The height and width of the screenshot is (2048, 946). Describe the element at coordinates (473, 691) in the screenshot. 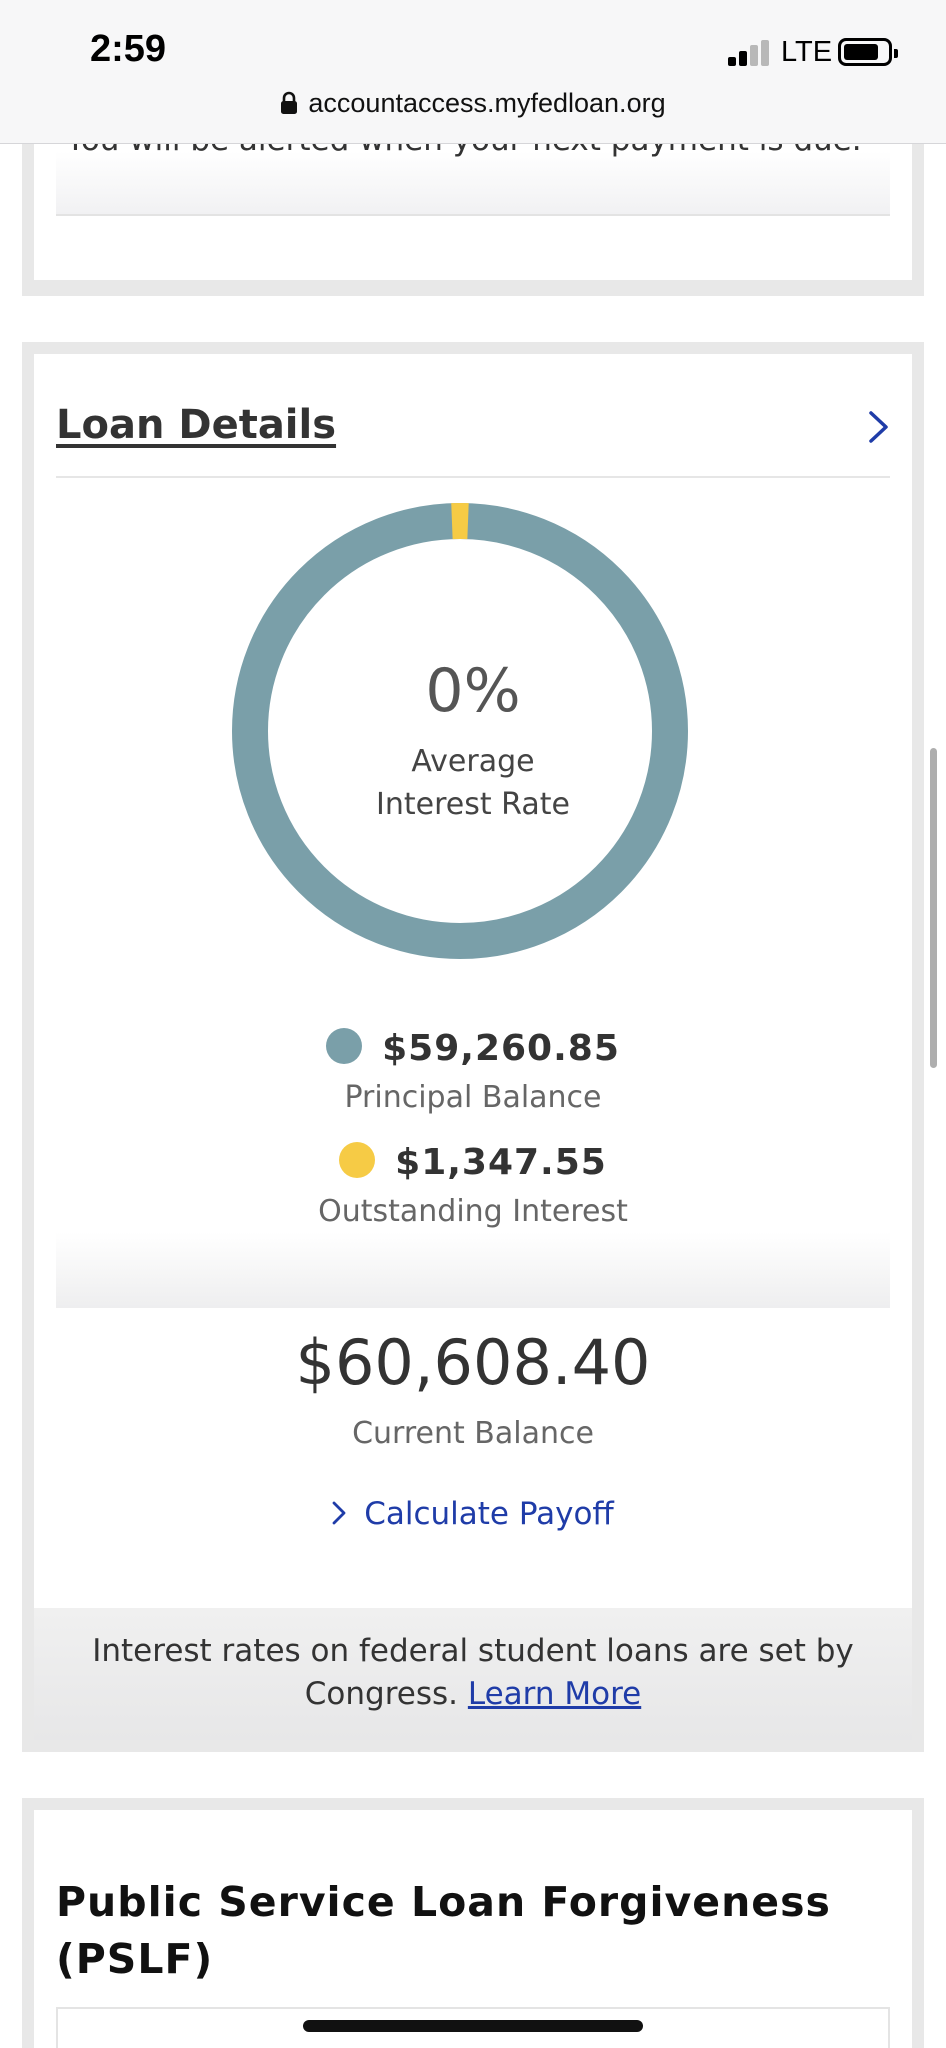

I see `average-rate-value: 0%` at that location.